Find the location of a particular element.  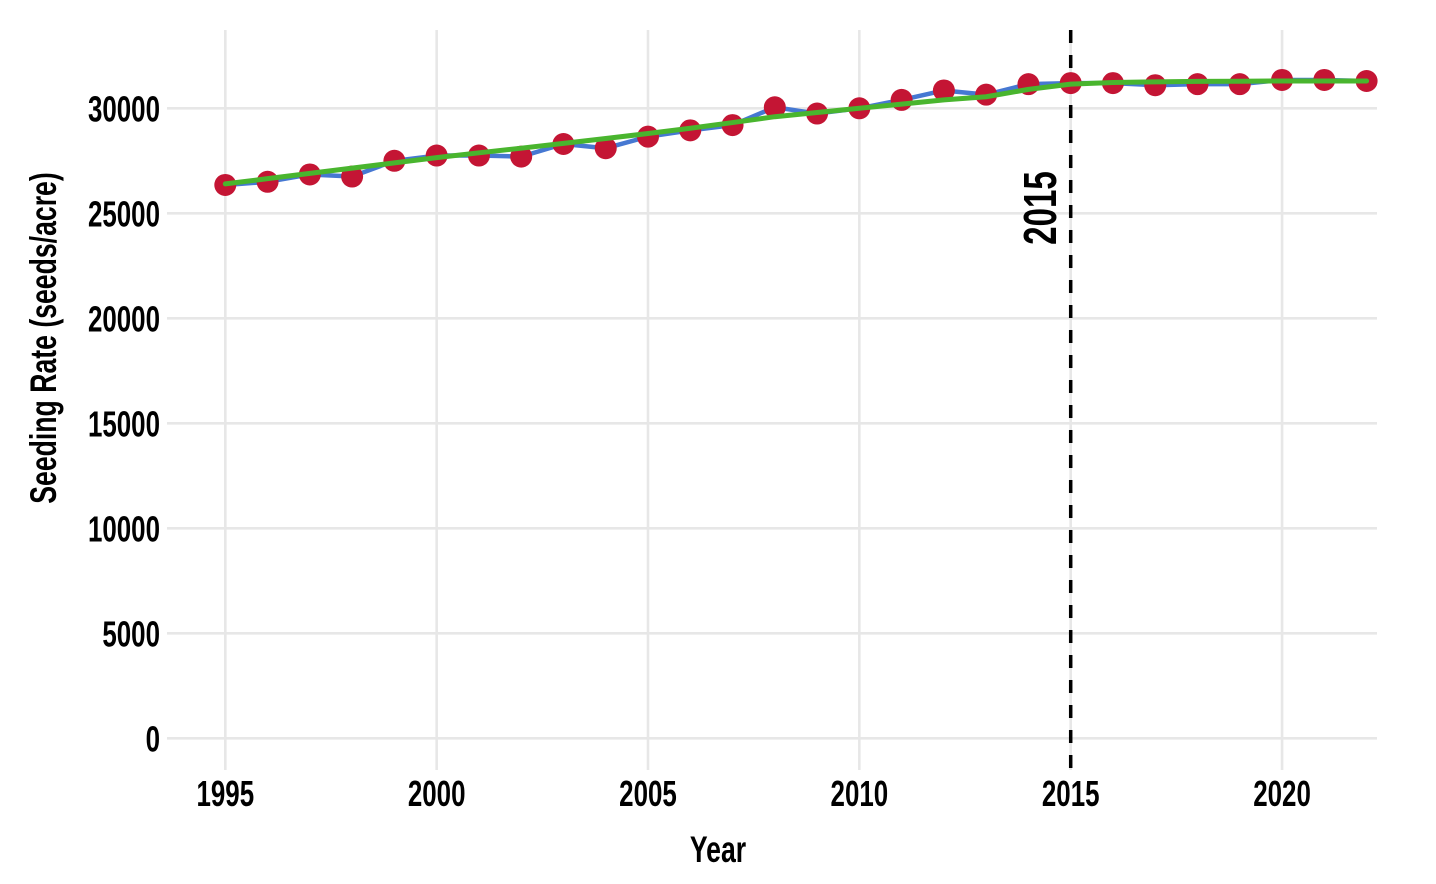

trend-line is located at coordinates (796, 132).